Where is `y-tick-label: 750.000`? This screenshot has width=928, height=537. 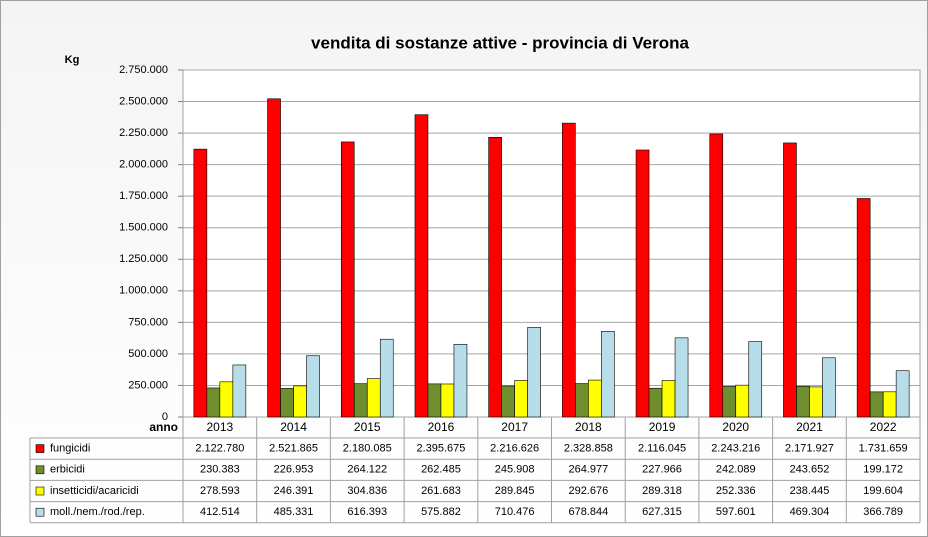 y-tick-label: 750.000 is located at coordinates (148, 322).